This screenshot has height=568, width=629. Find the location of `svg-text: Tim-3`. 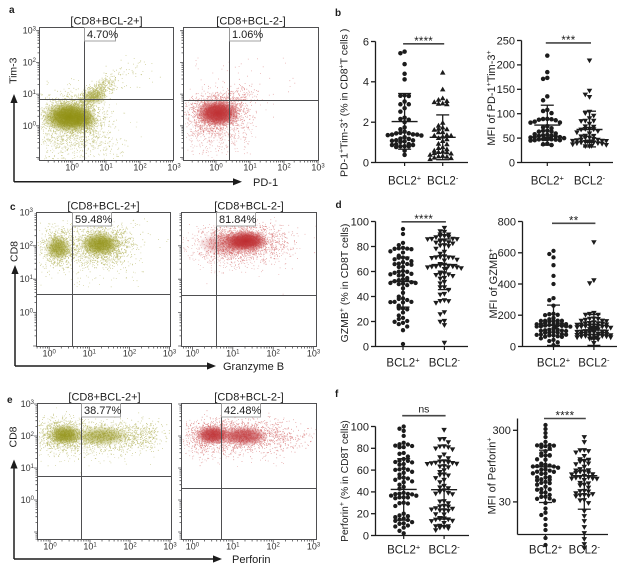

svg-text: Tim-3 is located at coordinates (14, 70).